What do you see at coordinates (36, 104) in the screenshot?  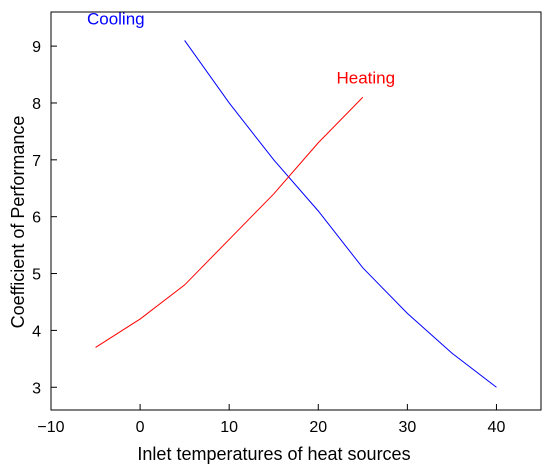 I see `y-tick-label: 8` at bounding box center [36, 104].